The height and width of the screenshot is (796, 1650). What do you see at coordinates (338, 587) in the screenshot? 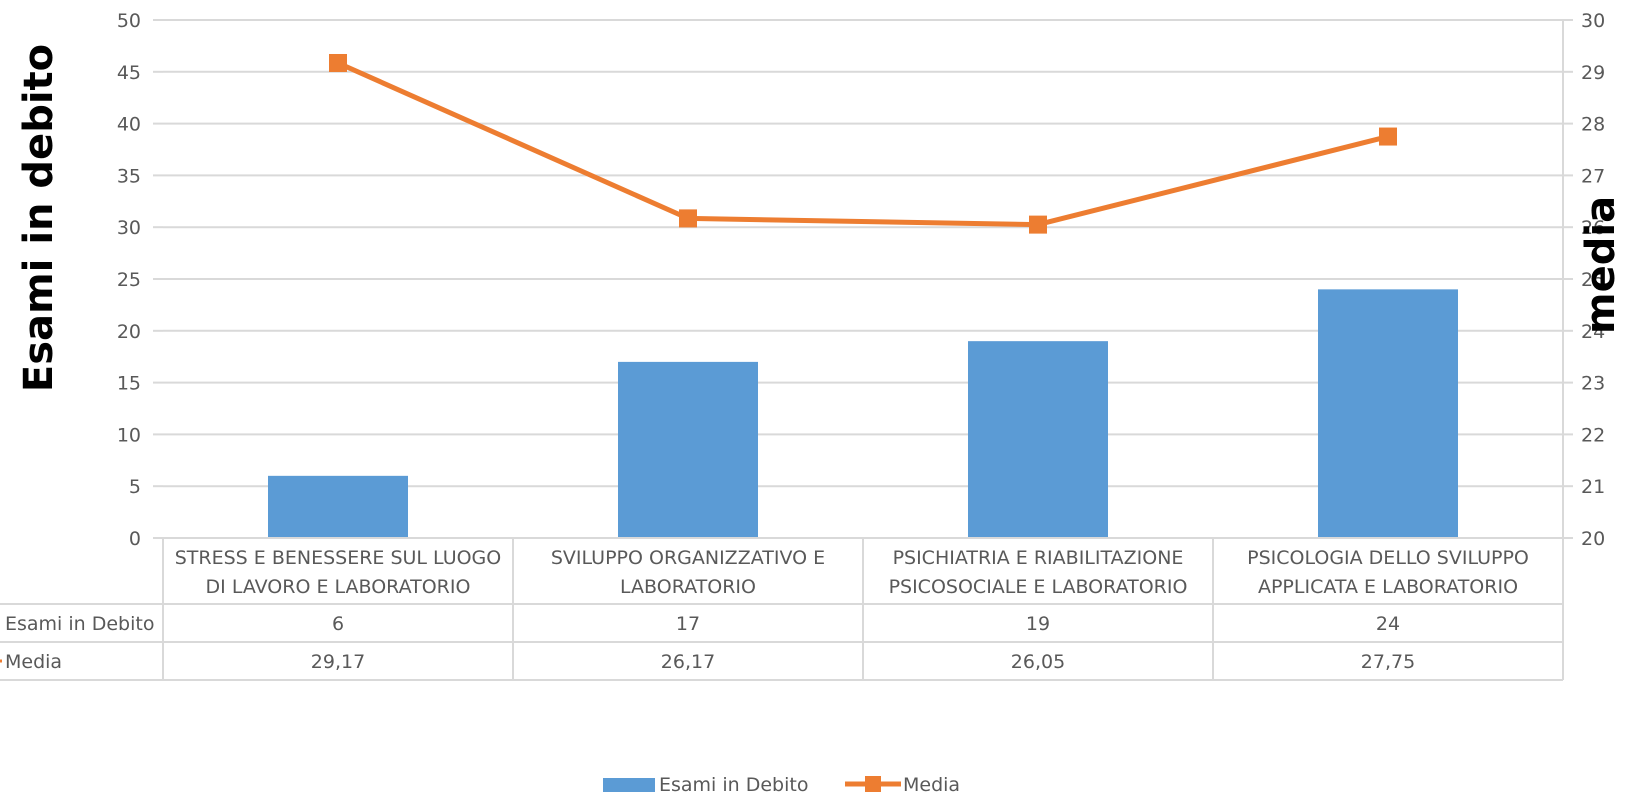
I see `category-label-line: DI LAVORO E LABORATORIO` at bounding box center [338, 587].